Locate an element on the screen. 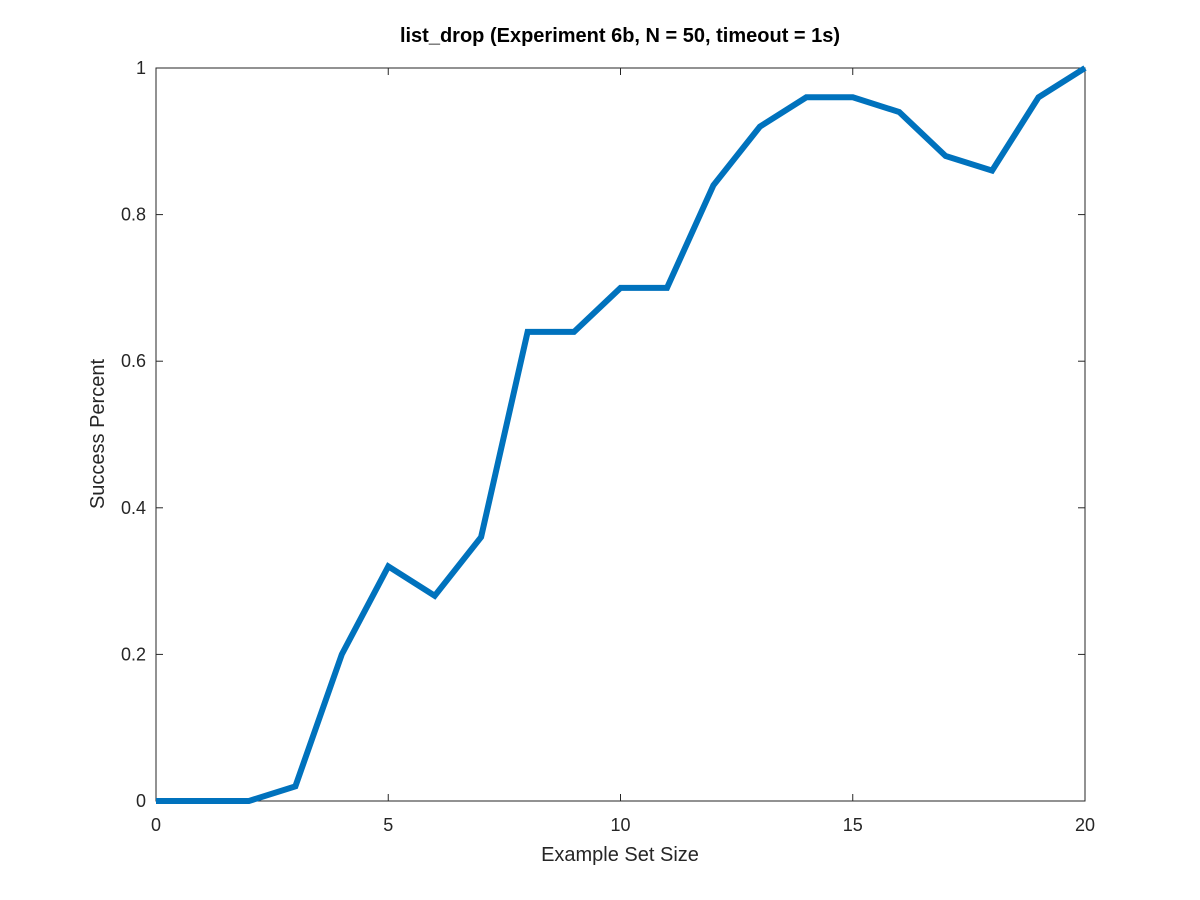 This screenshot has height=900, width=1200. y-tick-label: 0.6 is located at coordinates (133, 361).